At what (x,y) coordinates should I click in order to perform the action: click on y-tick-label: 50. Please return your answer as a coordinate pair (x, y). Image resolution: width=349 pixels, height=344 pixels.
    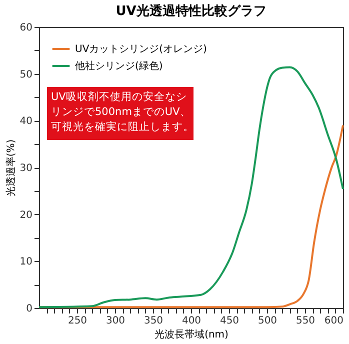
    Looking at the image, I should click on (26, 74).